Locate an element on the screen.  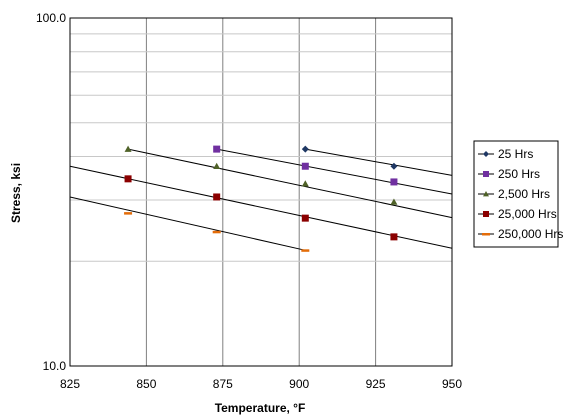
x-tick-label: 900 is located at coordinates (299, 384).